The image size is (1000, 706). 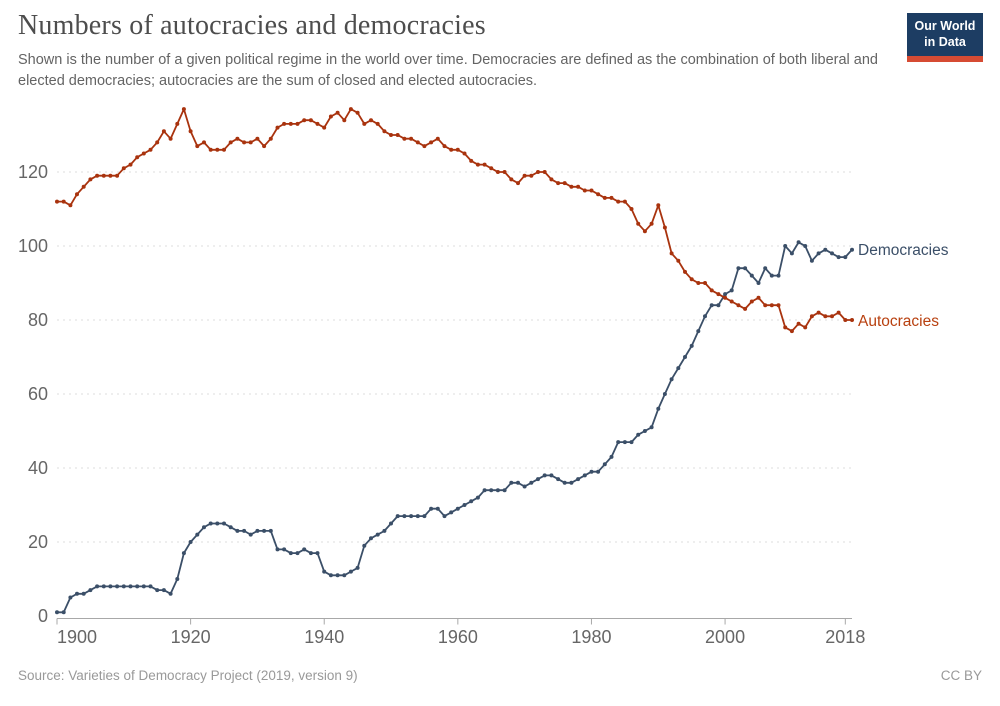 What do you see at coordinates (945, 25) in the screenshot?
I see `owid-logo-line1: Our World` at bounding box center [945, 25].